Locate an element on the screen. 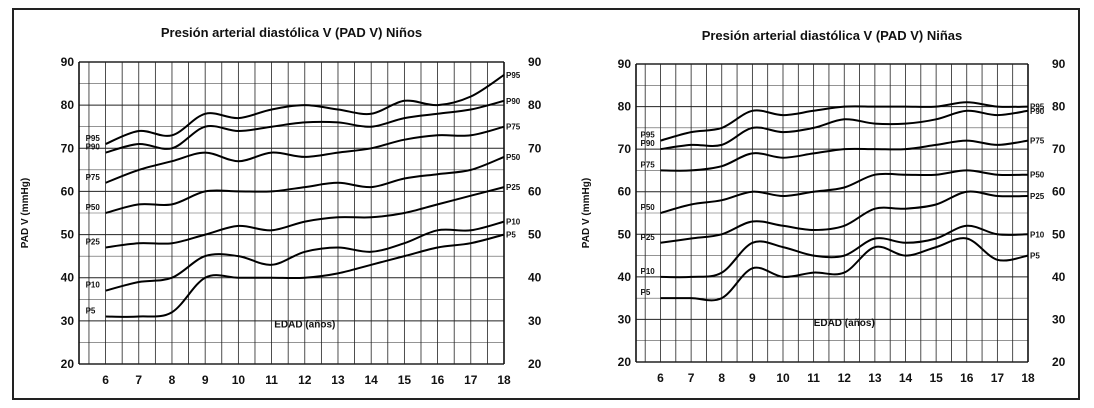  y-tick-label-left: 60 is located at coordinates (68, 191).